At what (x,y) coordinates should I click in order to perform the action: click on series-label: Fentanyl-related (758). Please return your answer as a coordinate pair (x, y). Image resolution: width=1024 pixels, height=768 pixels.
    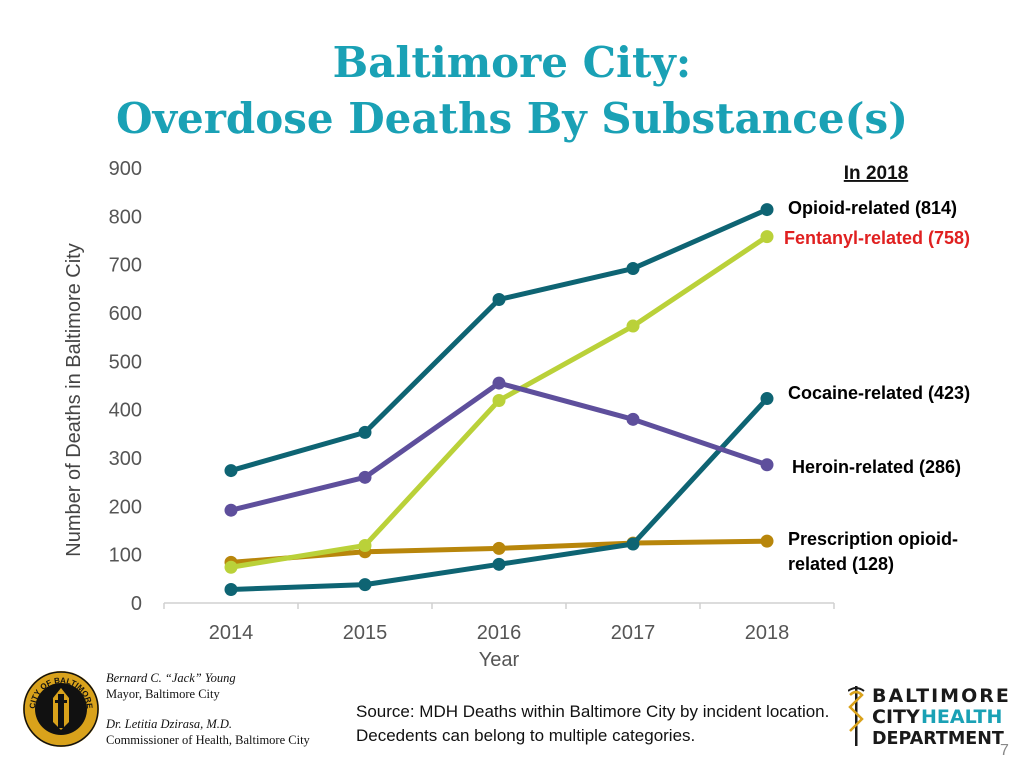
    Looking at the image, I should click on (877, 238).